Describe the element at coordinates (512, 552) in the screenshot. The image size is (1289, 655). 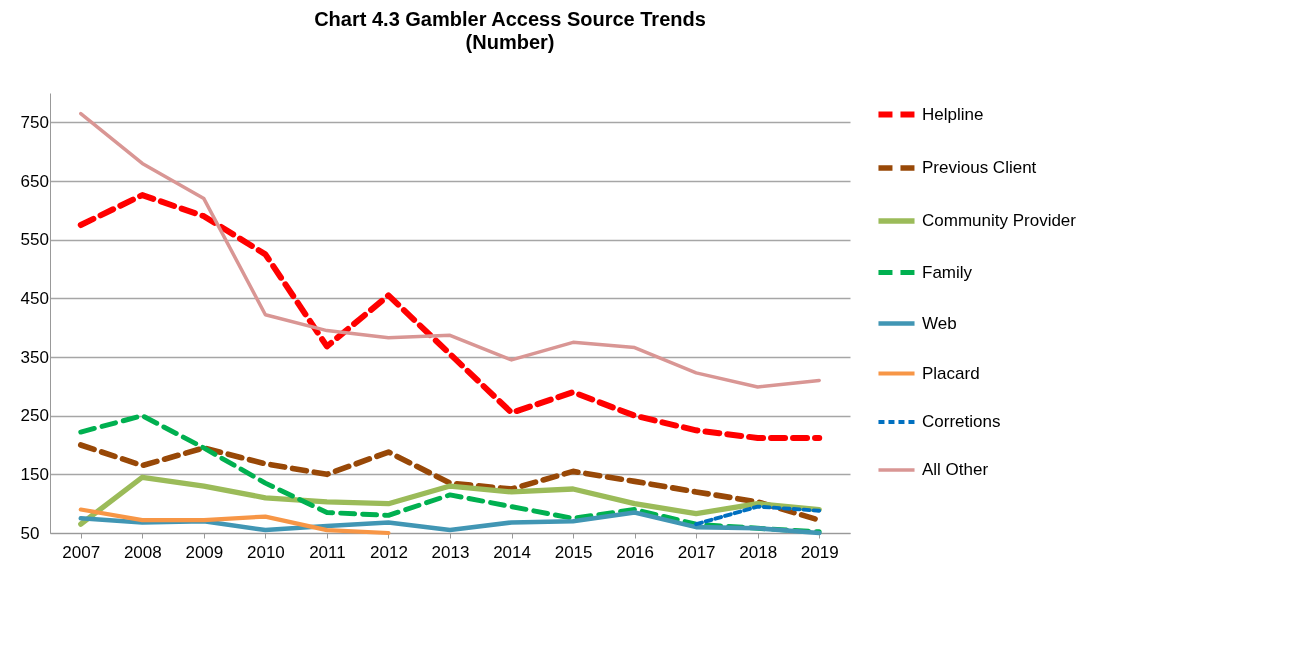
I see `x-tick-label: 2014` at that location.